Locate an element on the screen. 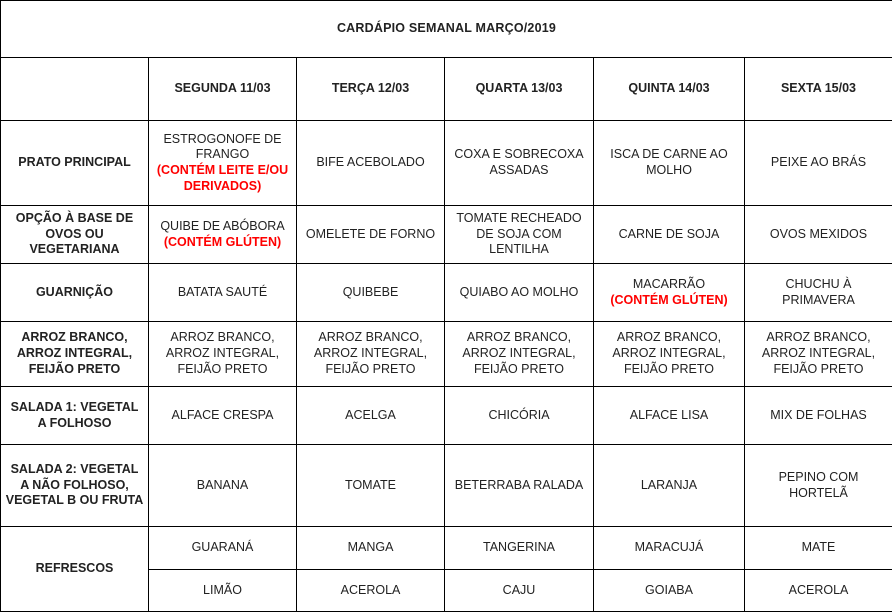  menu-item-text: MIX DE FOLHAS is located at coordinates (818, 414).